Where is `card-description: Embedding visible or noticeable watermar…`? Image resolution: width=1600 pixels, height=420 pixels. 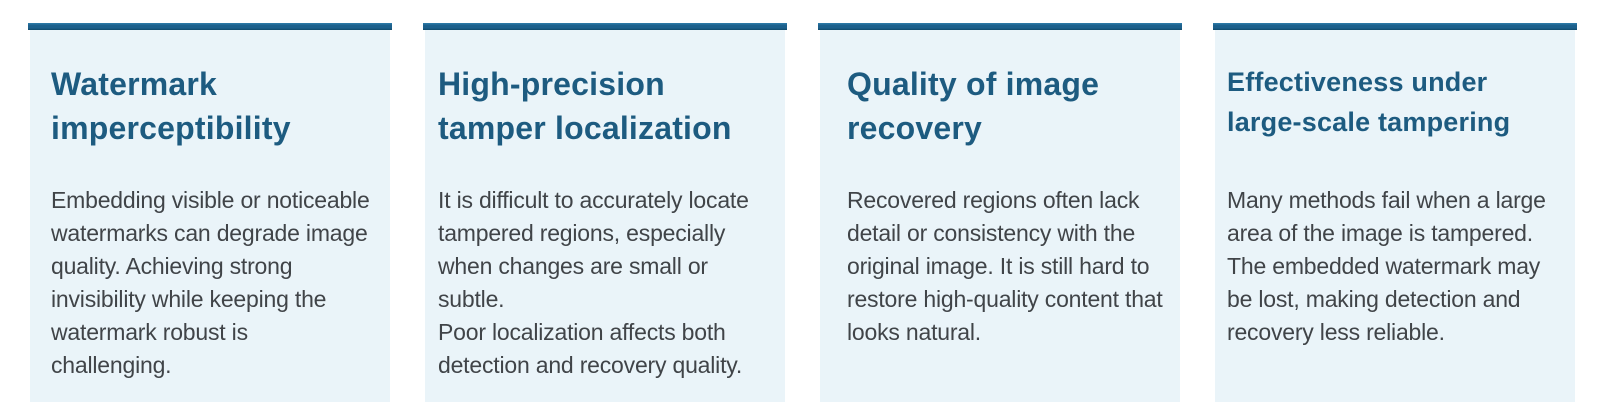 card-description: Embedding visible or noticeable watermar… is located at coordinates (210, 282).